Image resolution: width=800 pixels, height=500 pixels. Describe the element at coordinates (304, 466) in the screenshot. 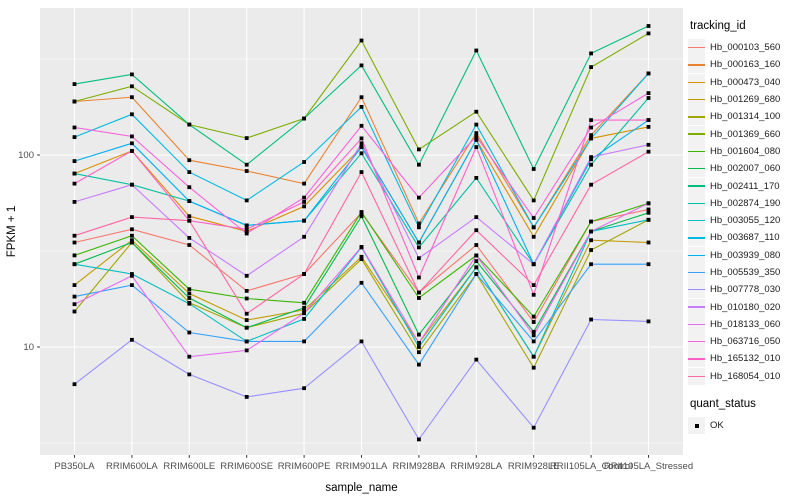

I see `x-tick-label: RRIM600PE` at that location.